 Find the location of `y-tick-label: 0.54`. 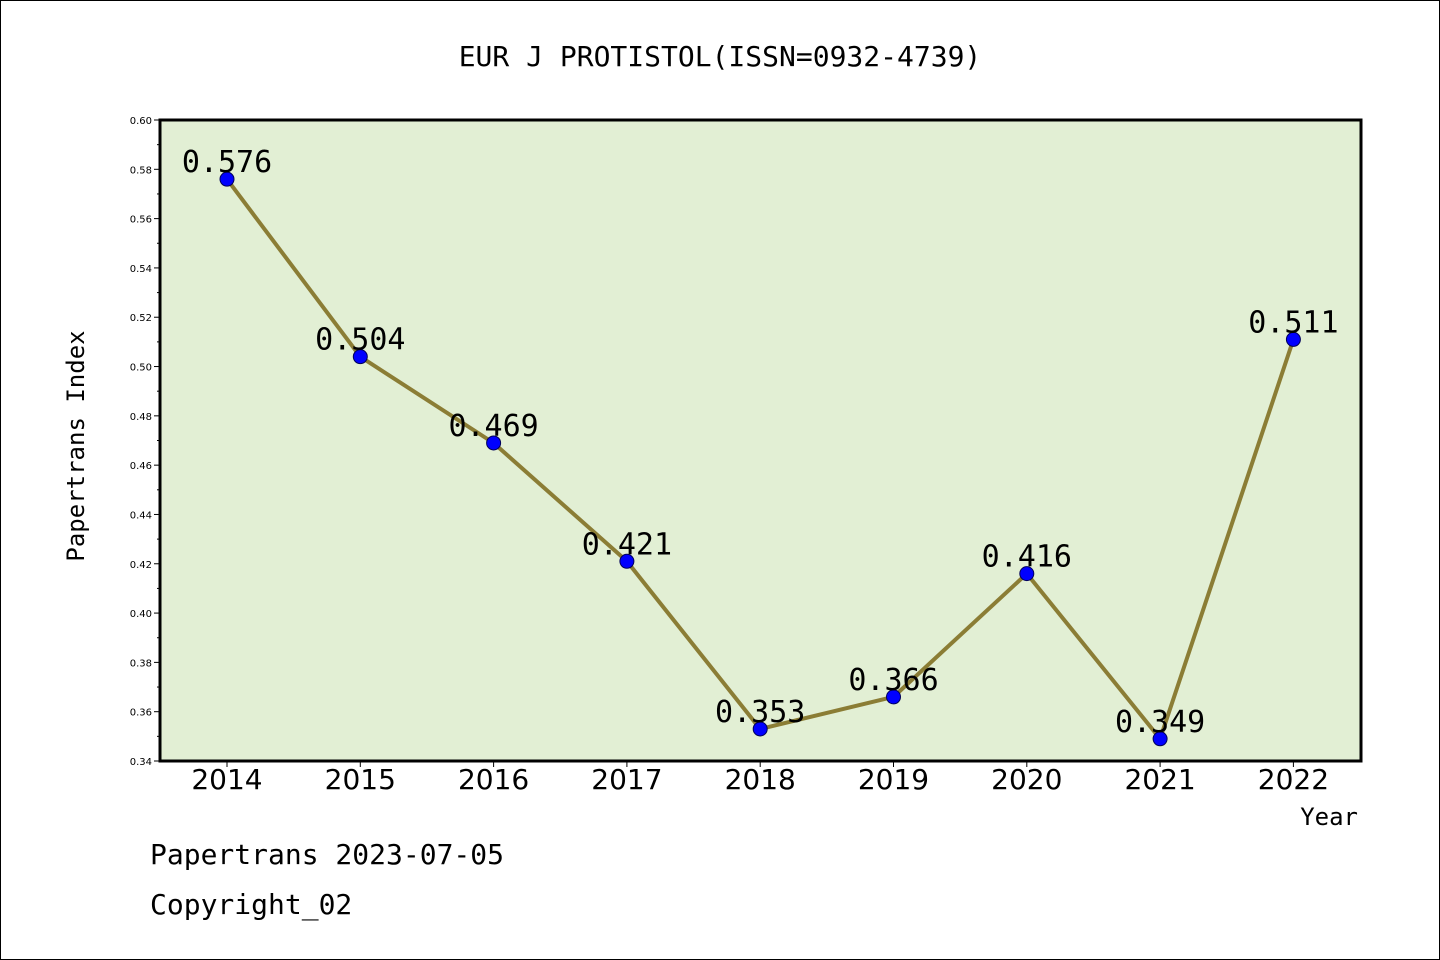

y-tick-label: 0.54 is located at coordinates (141, 269).